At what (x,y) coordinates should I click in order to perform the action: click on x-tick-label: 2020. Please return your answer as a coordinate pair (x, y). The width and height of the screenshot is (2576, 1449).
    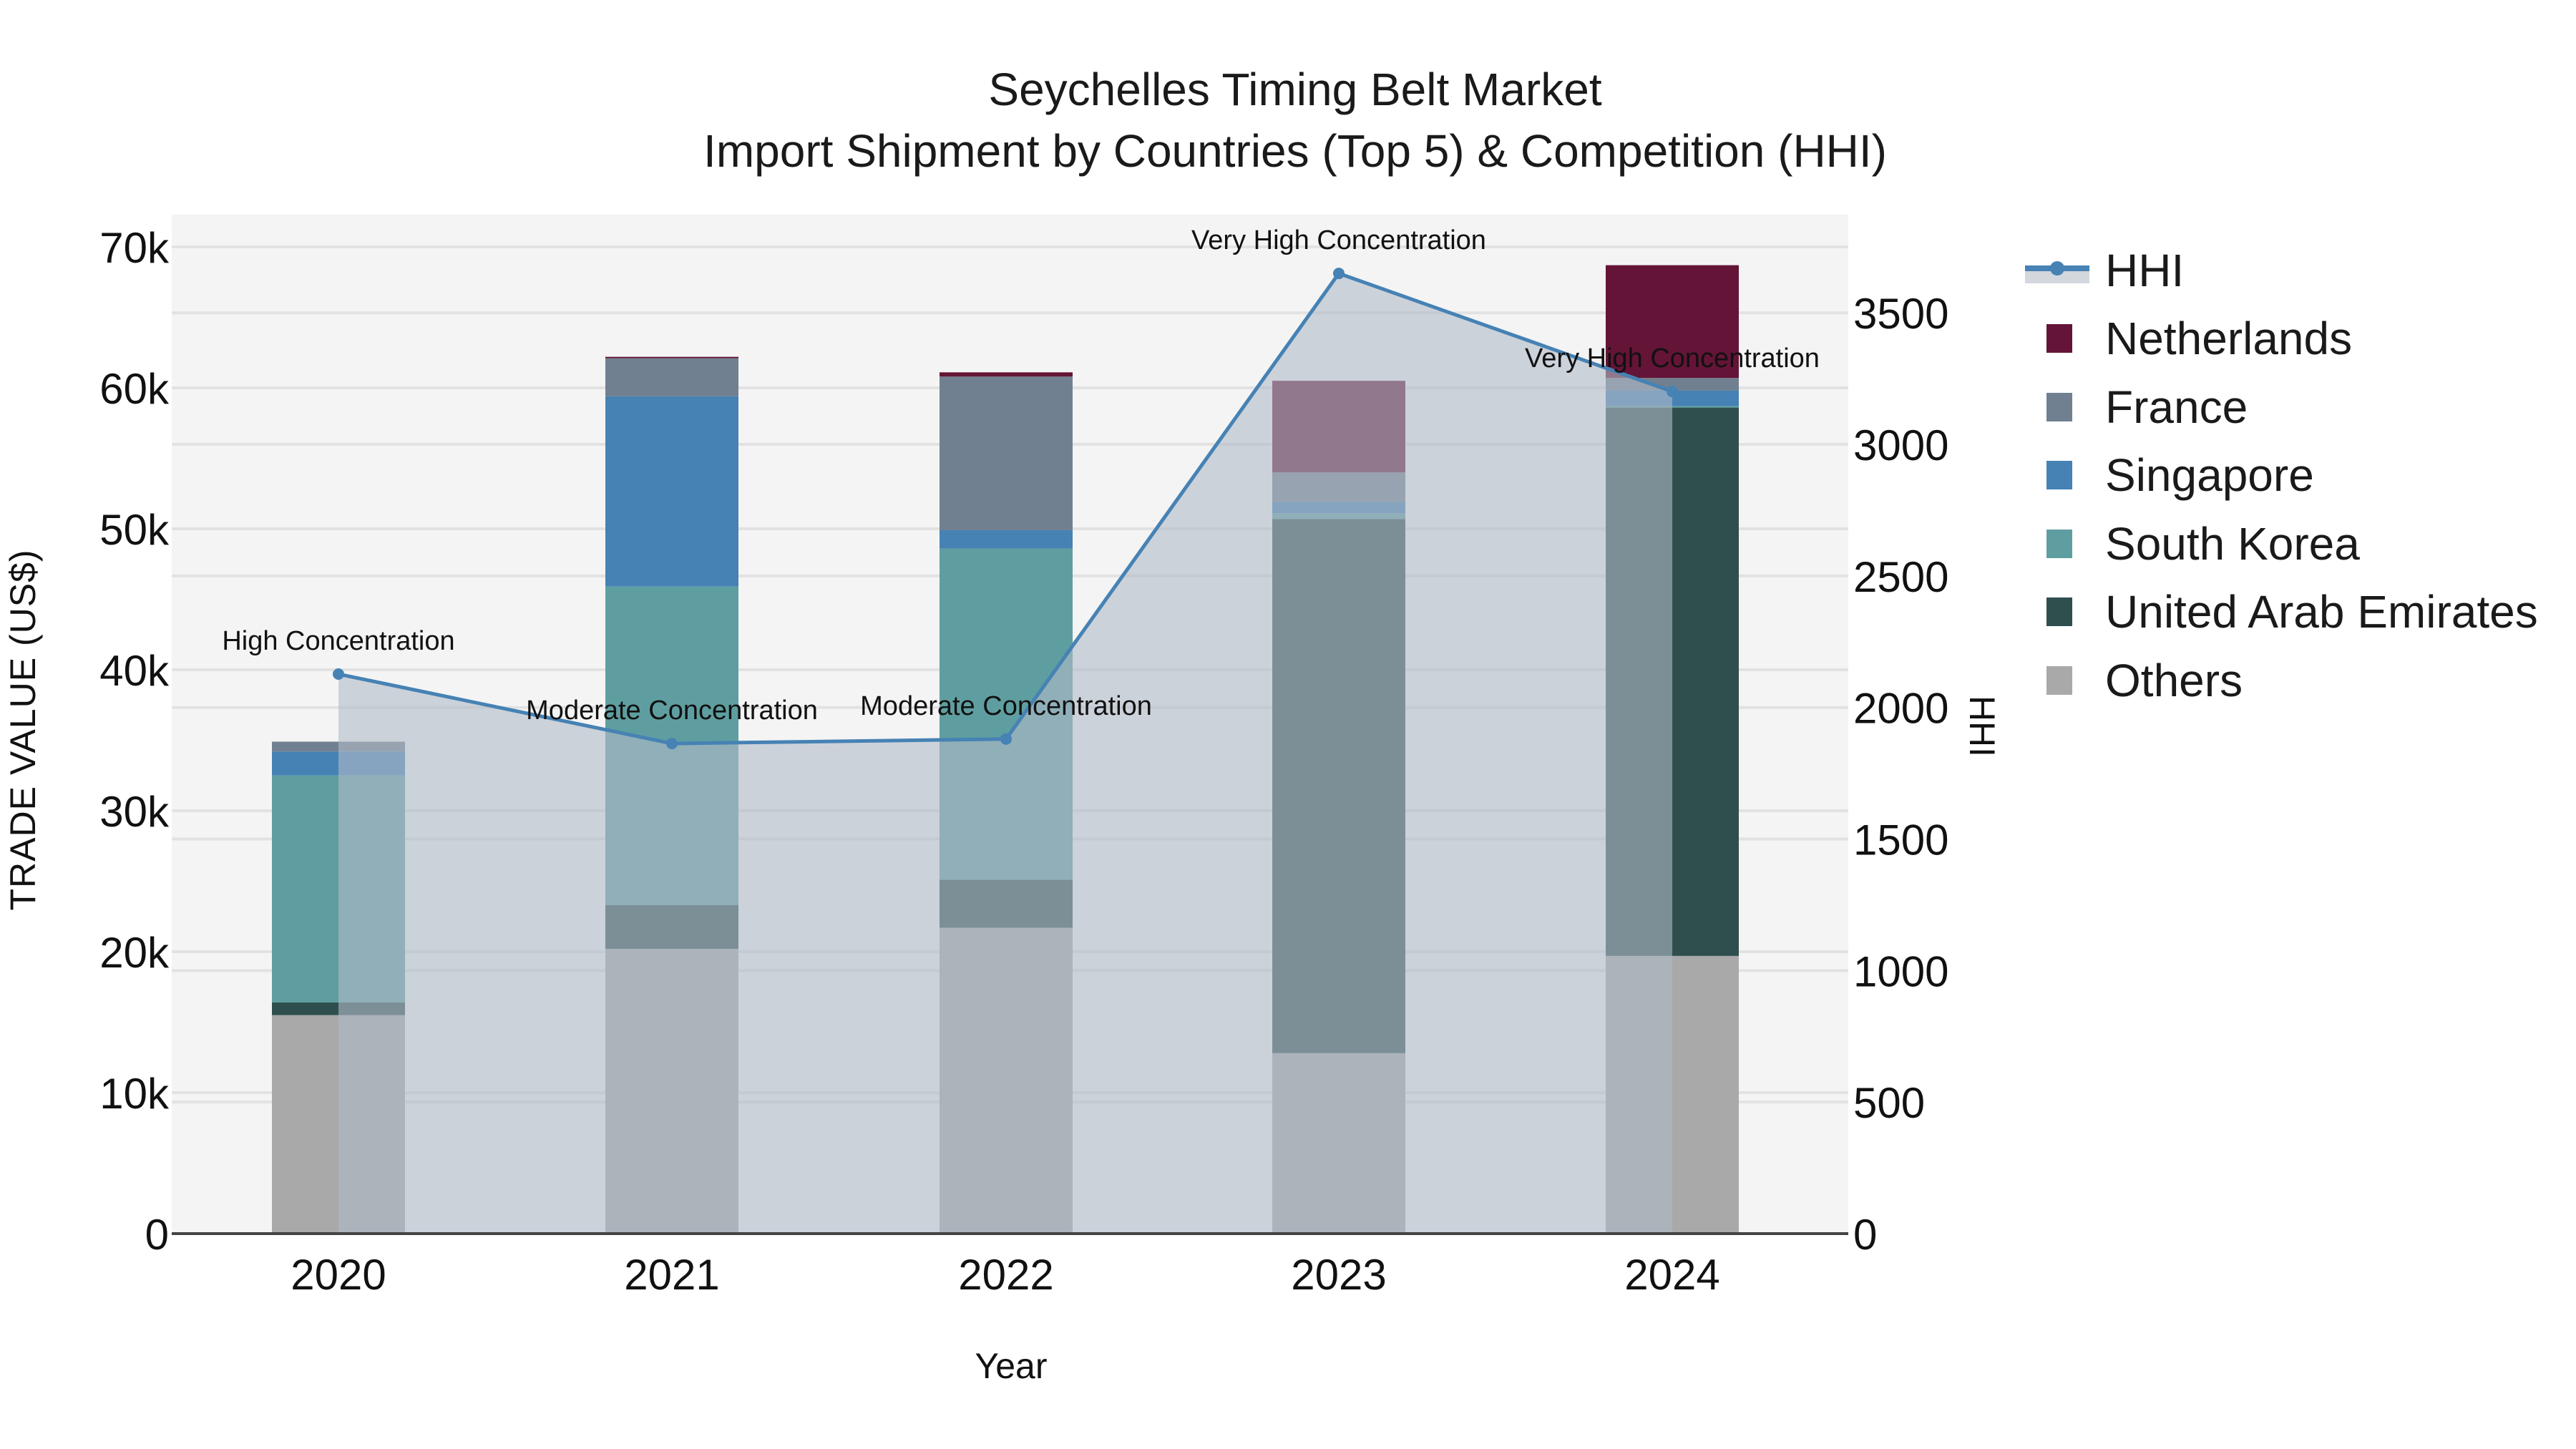
    Looking at the image, I should click on (338, 1275).